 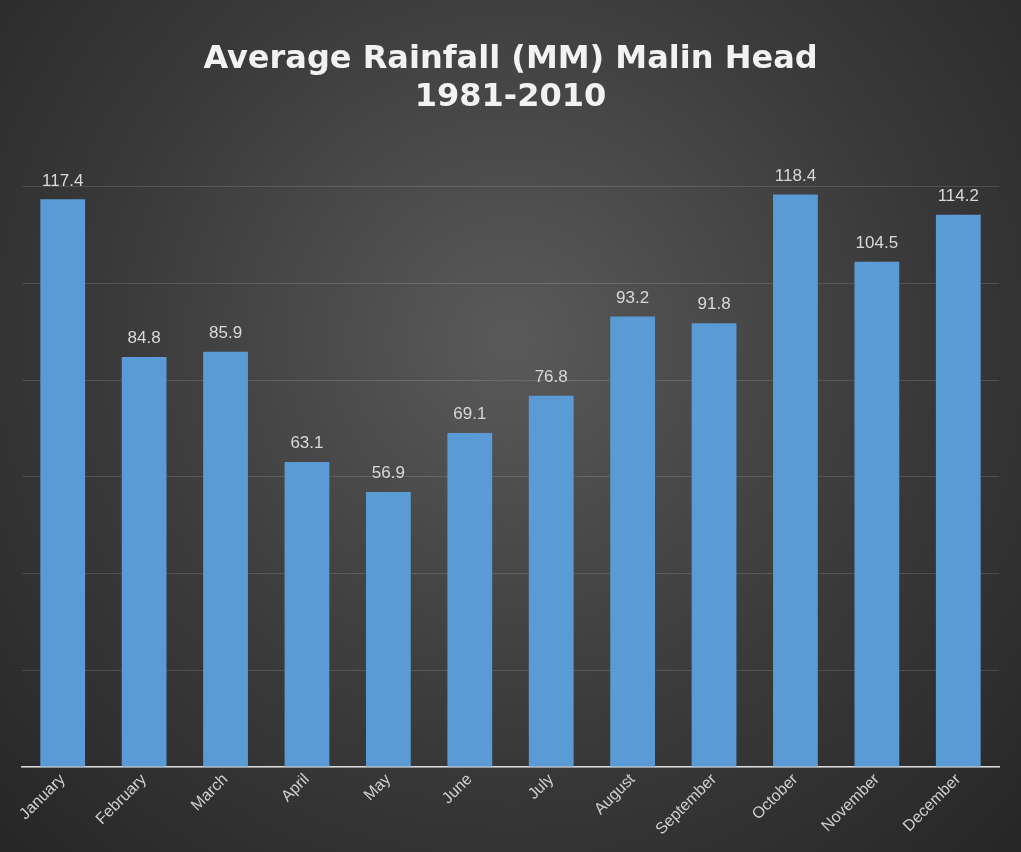 What do you see at coordinates (877, 242) in the screenshot?
I see `data-label: 104.5` at bounding box center [877, 242].